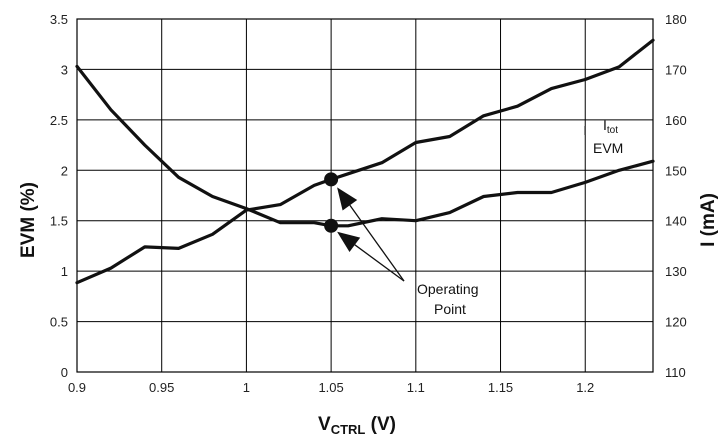 The image size is (723, 437). Describe the element at coordinates (348, 429) in the screenshot. I see `x-axis-title-sub: CTRL` at that location.